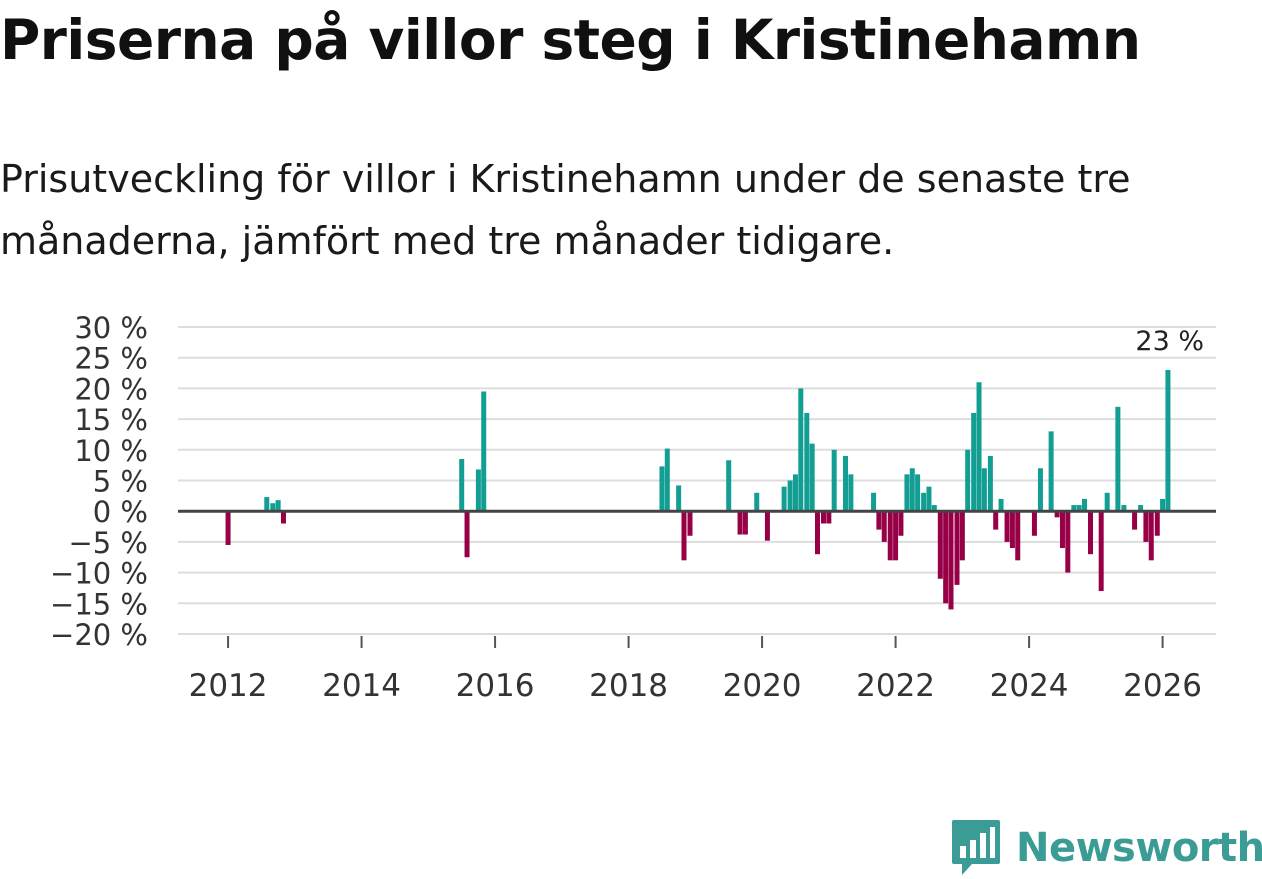 This screenshot has height=879, width=1262. I want to click on x-axis: 2012 2014 2016 2018 2020 2022 2024 2026, so click(695, 668).